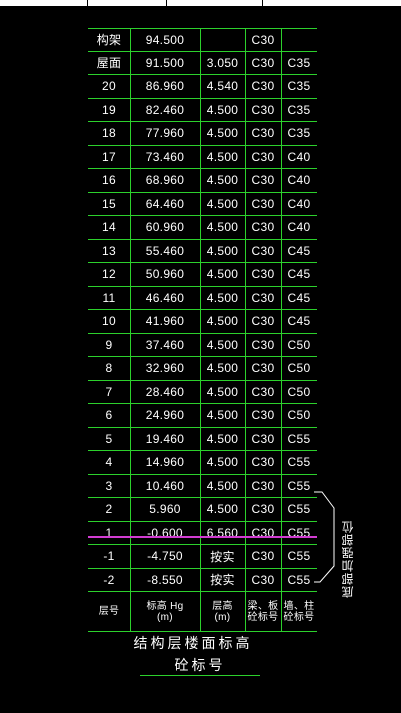 The image size is (401, 713). What do you see at coordinates (109, 156) in the screenshot?
I see `cell-floor: 17` at bounding box center [109, 156].